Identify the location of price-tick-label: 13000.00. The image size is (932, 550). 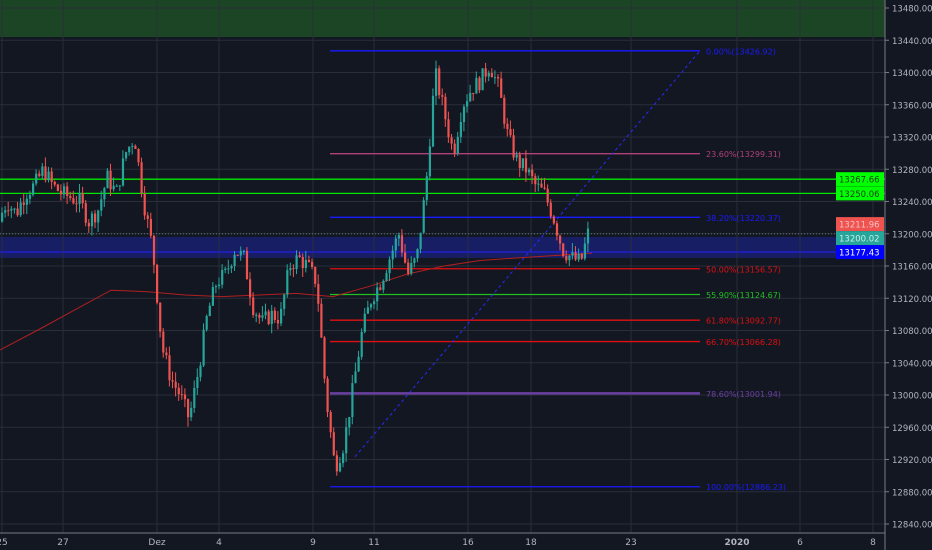
(912, 397).